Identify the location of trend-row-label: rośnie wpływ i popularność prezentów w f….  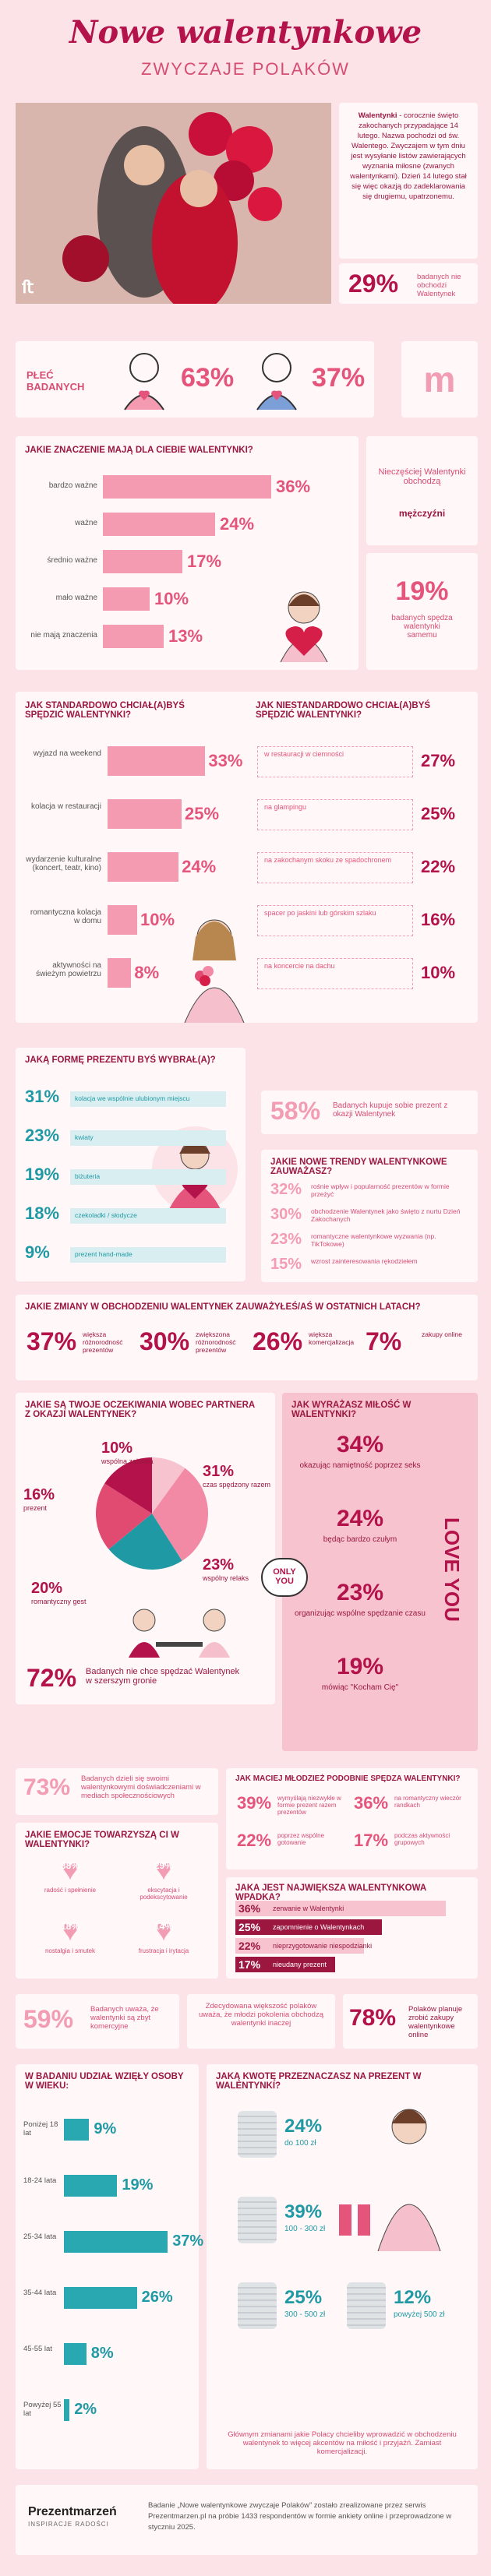
(380, 1190).